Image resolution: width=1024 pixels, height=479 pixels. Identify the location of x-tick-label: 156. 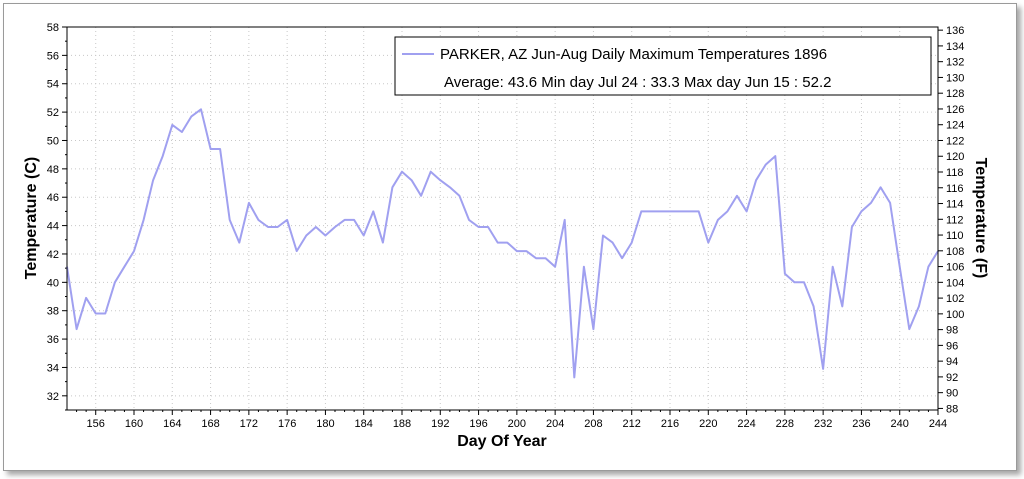
(96, 424).